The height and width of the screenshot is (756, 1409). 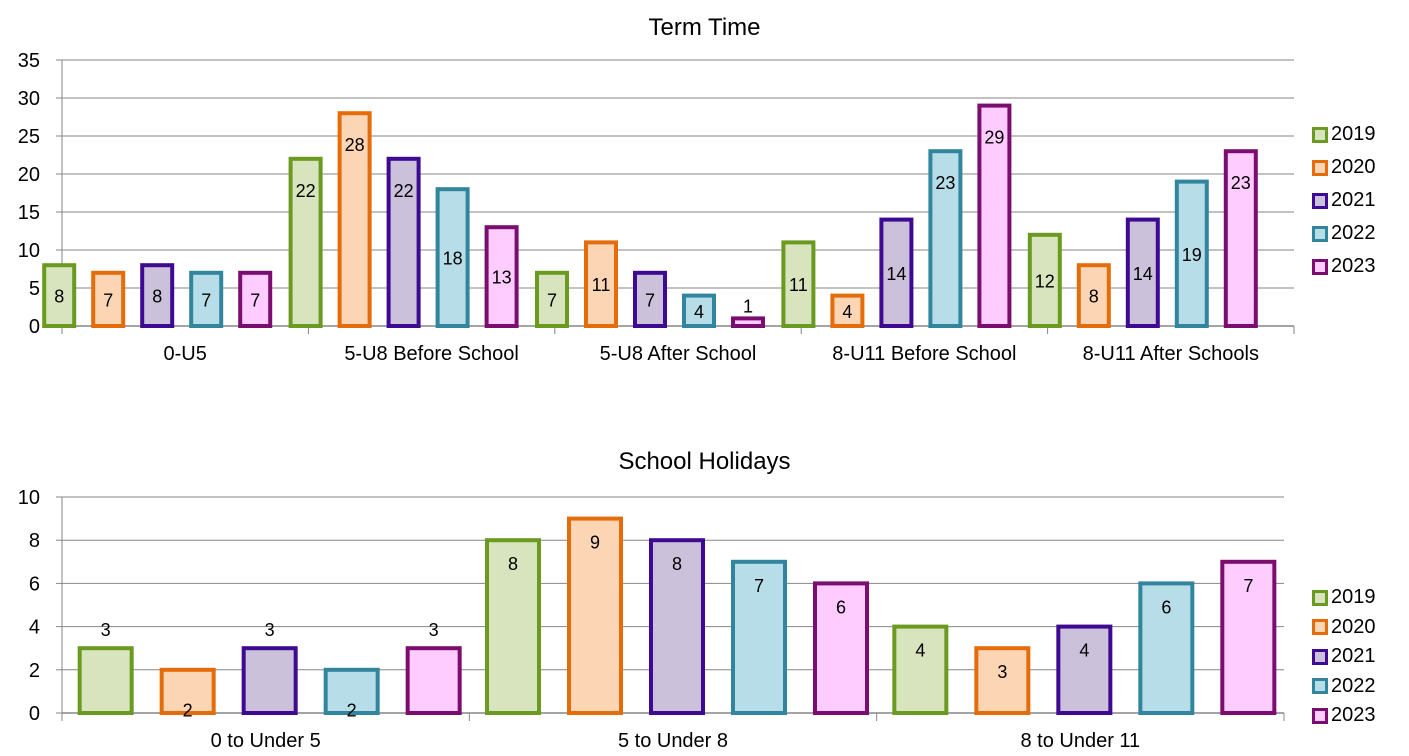 I want to click on category-label: 0-U5, so click(x=185, y=354).